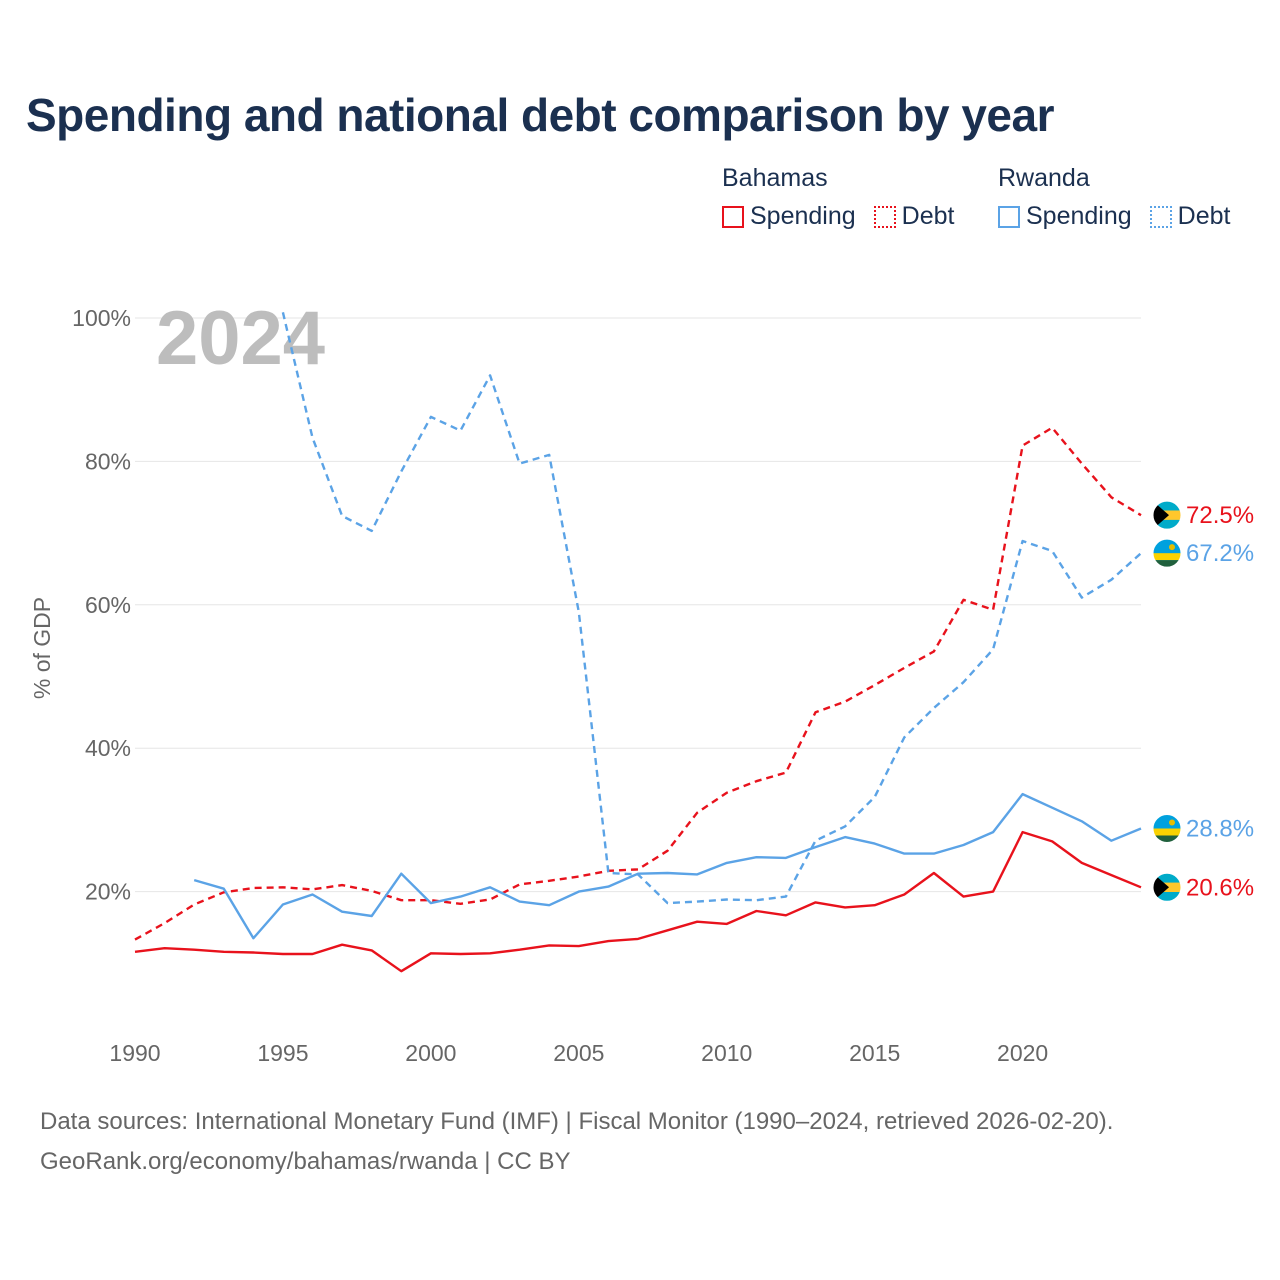  I want to click on end-label-layer: 72.5% 67.2% 28.8% 20.6%, so click(1203, 701).